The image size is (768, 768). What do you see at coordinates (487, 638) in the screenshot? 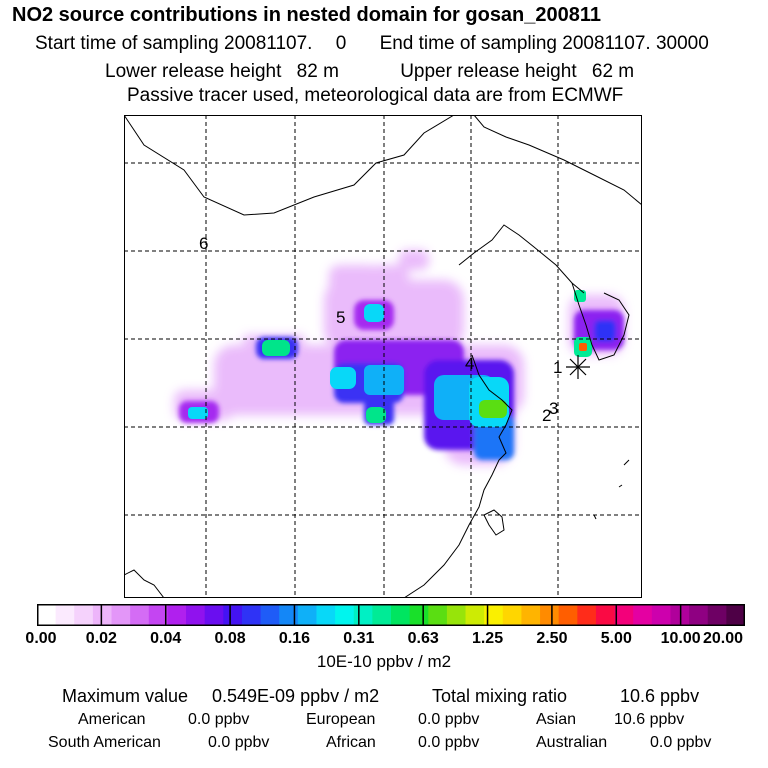
I see `colorbar-tick-label: 1.25` at bounding box center [487, 638].